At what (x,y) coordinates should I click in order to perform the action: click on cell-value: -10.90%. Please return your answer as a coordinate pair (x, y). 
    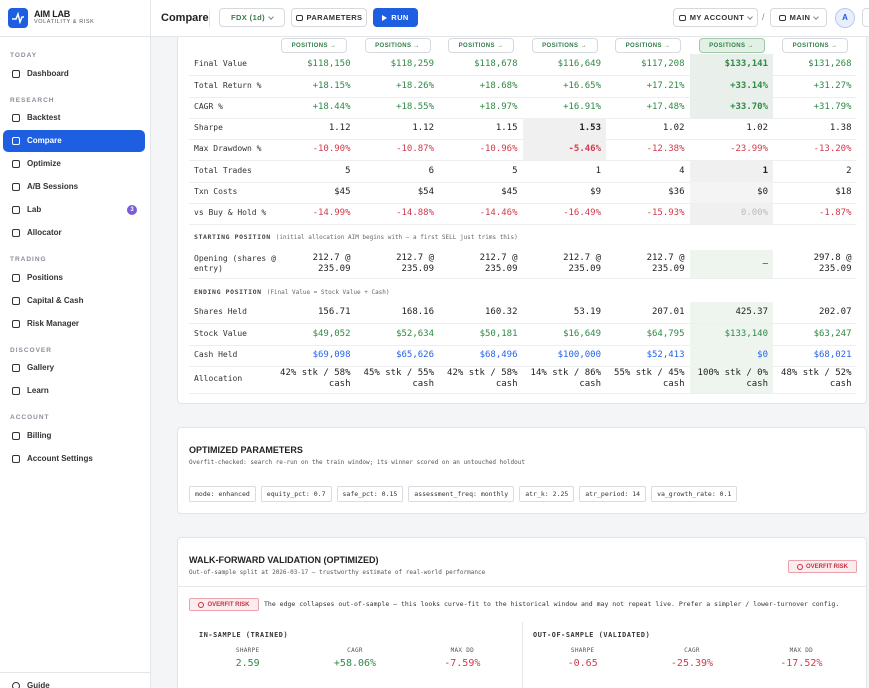
    Looking at the image, I should click on (331, 148).